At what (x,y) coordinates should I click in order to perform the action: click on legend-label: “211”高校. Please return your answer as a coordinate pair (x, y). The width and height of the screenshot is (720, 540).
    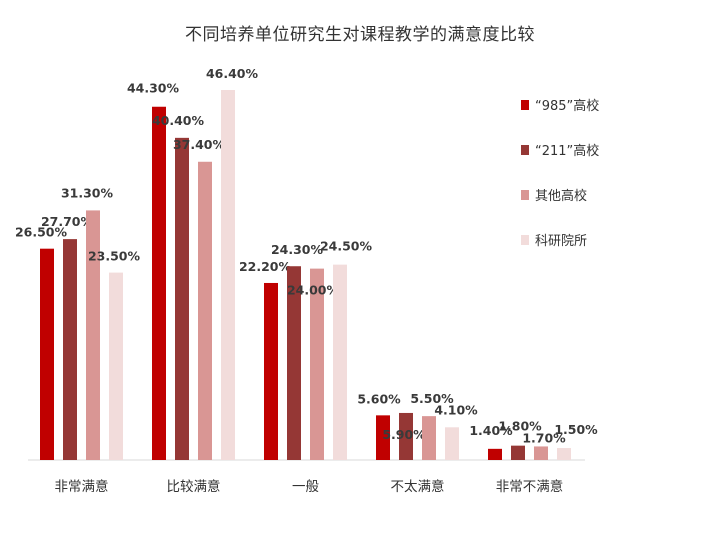
    Looking at the image, I should click on (567, 151).